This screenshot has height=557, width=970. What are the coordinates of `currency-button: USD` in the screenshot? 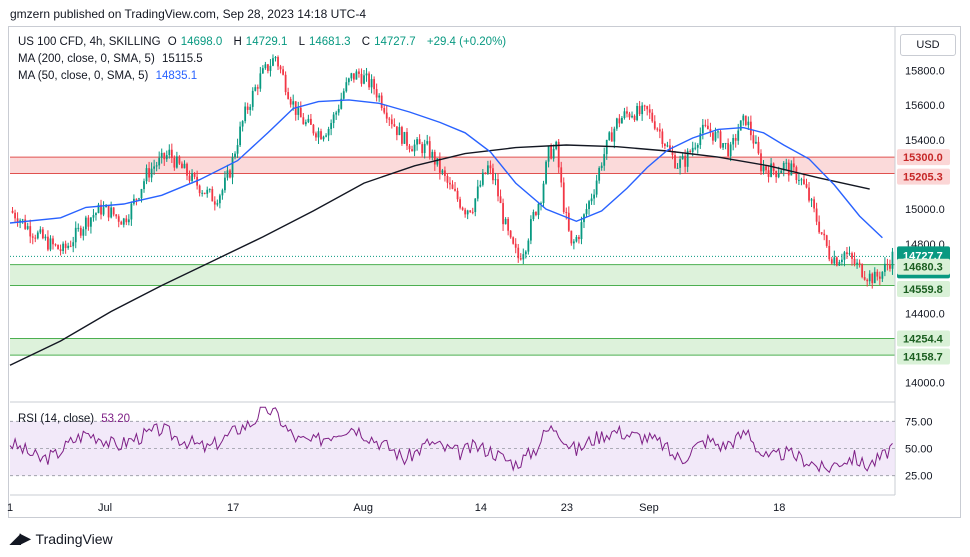 It's located at (928, 45).